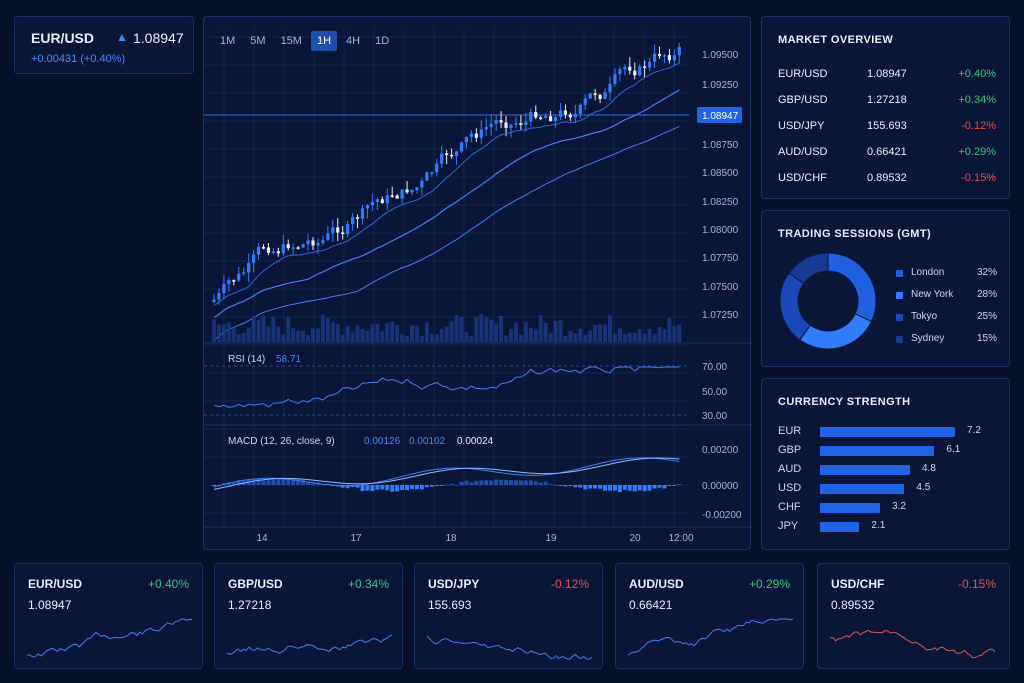 This screenshot has height=683, width=1024. What do you see at coordinates (475, 441) in the screenshot?
I see `macd-histogram-value: 0.00024` at bounding box center [475, 441].